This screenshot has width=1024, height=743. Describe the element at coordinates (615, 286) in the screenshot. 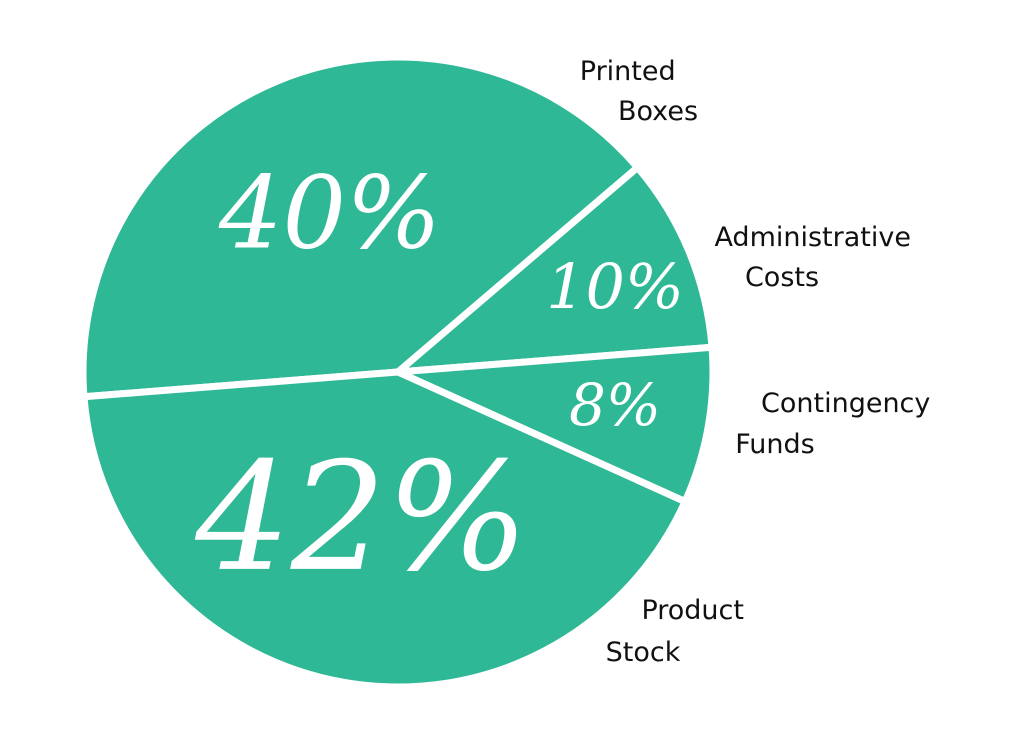

I see `slice-value-label: 10%` at that location.